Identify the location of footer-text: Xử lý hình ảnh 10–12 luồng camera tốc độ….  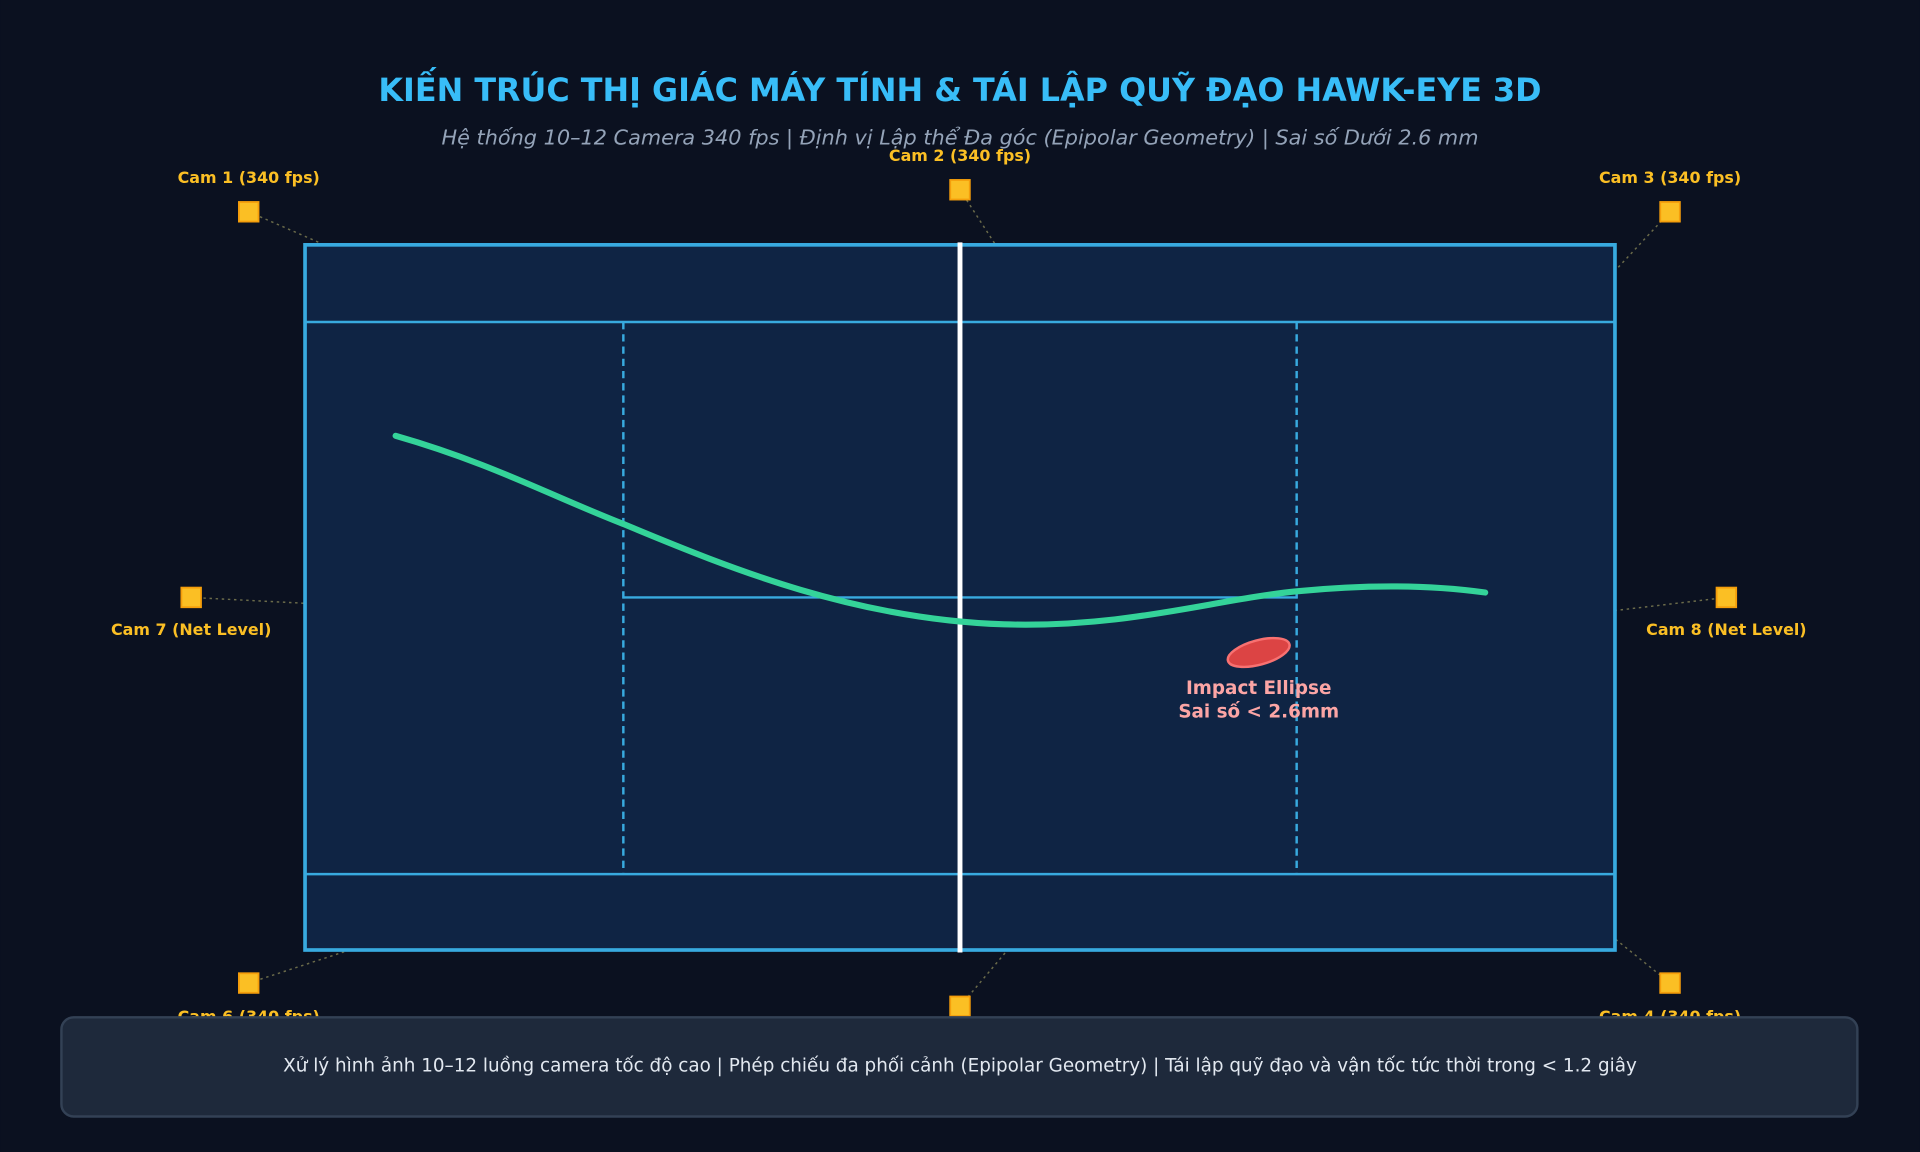
(960, 1065).